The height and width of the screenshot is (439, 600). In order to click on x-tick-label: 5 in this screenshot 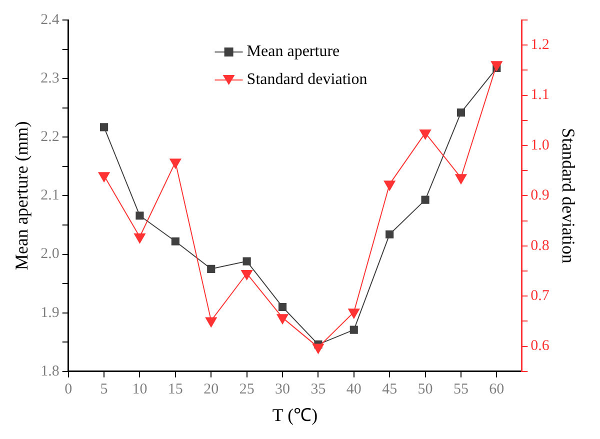, I will do `click(104, 389)`.